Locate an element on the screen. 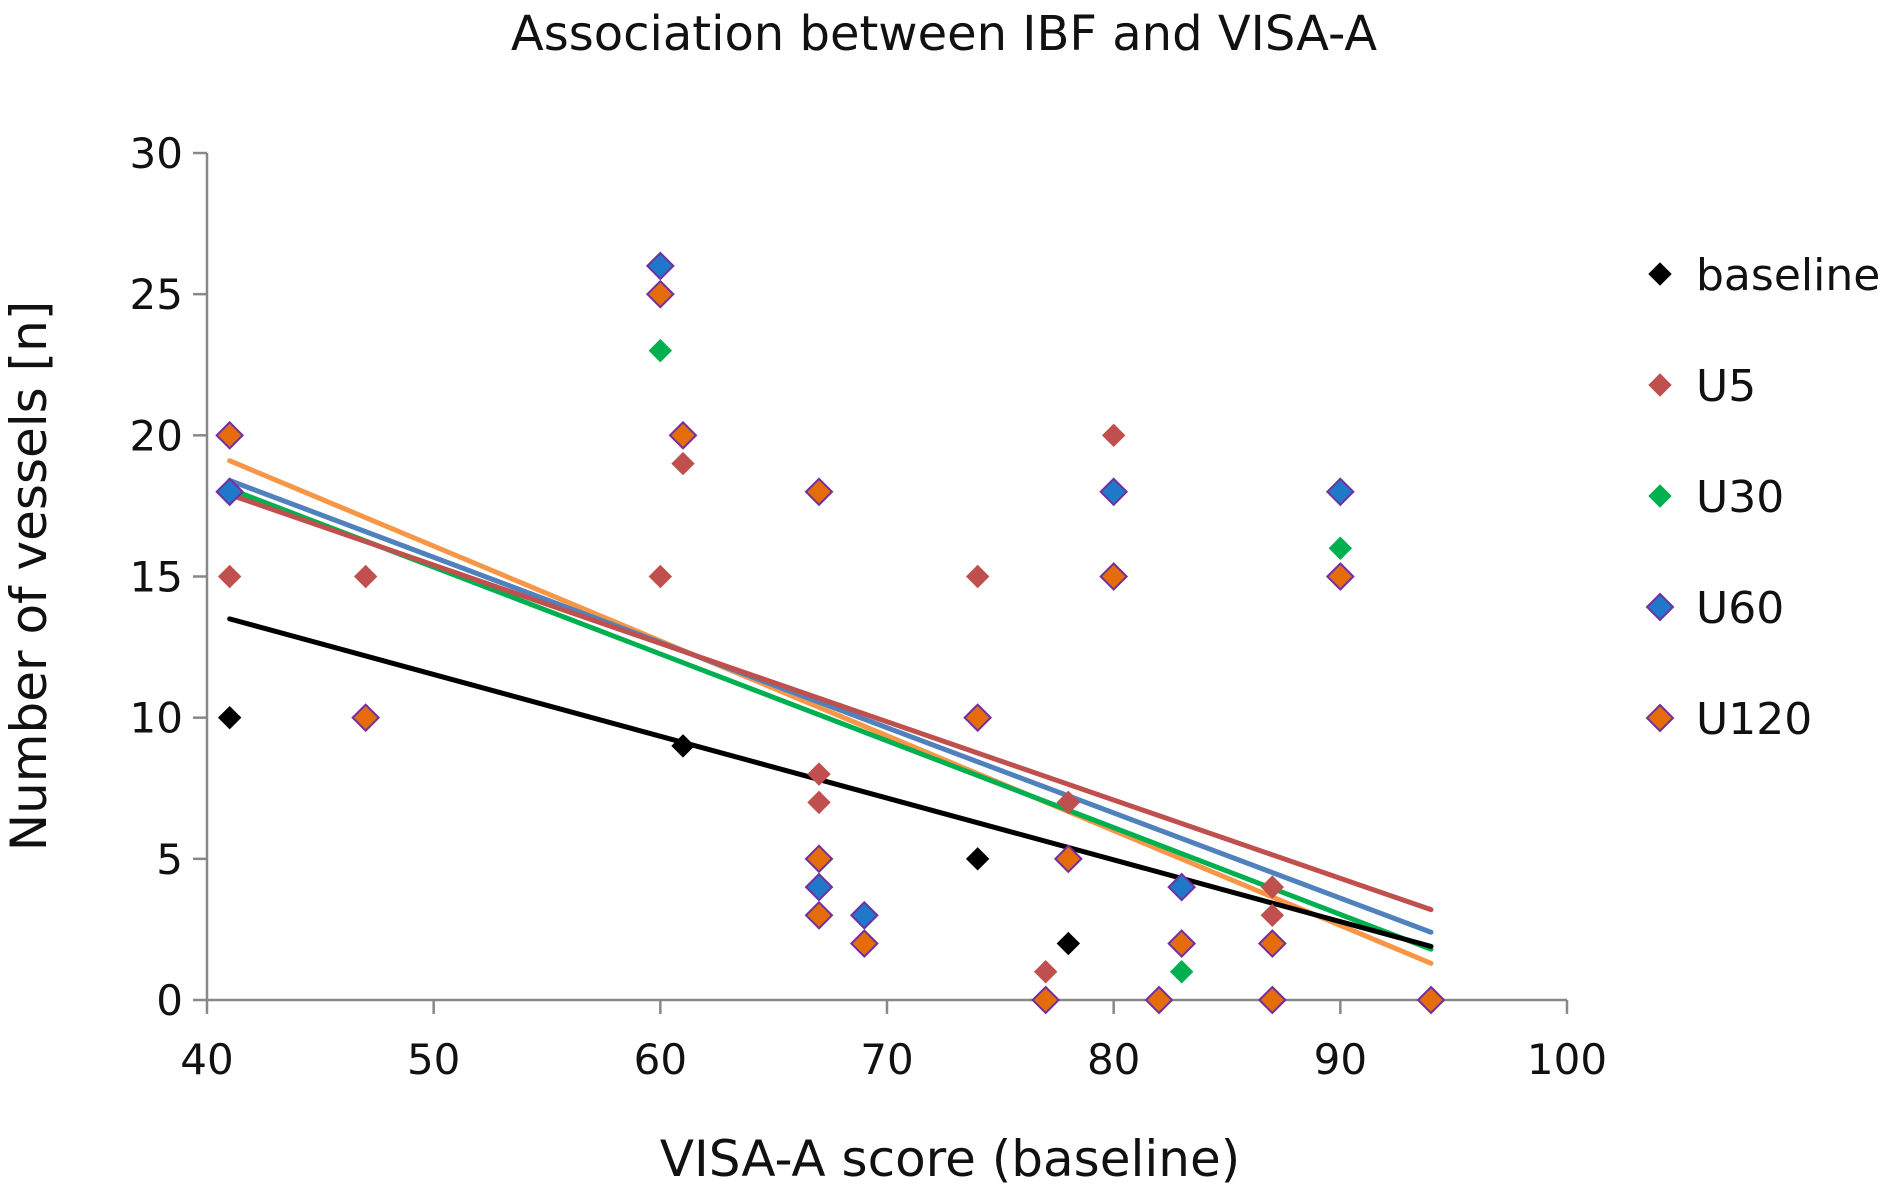  y-tick-label: 30 is located at coordinates (156, 153).